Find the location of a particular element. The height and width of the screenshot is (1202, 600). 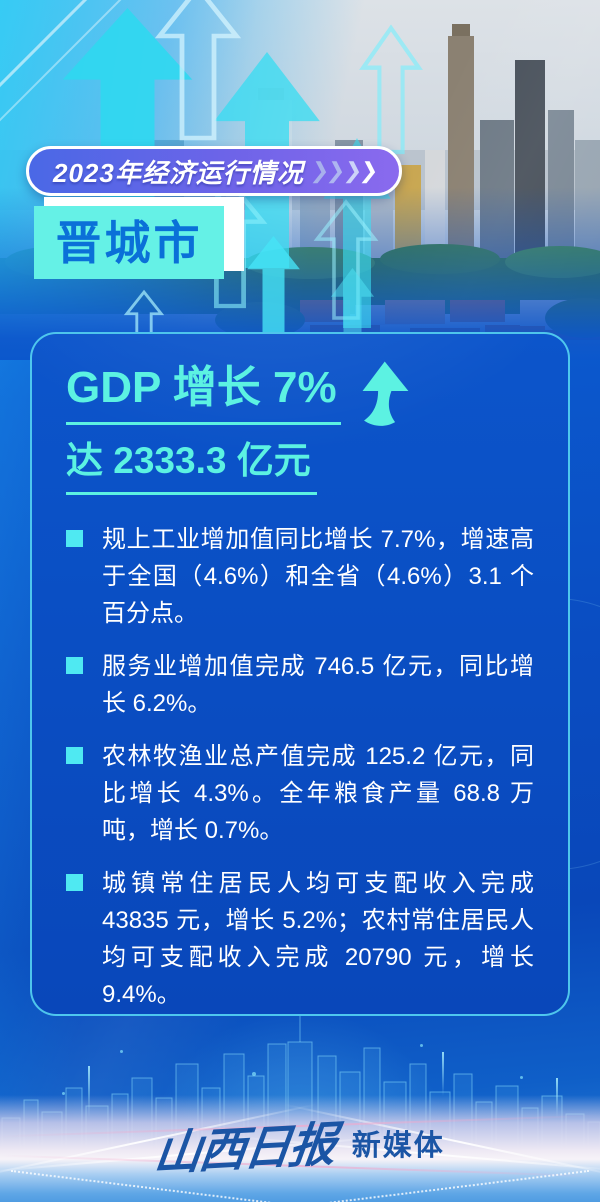

brand-script-logo: 山西日报 is located at coordinates (244, 1149).